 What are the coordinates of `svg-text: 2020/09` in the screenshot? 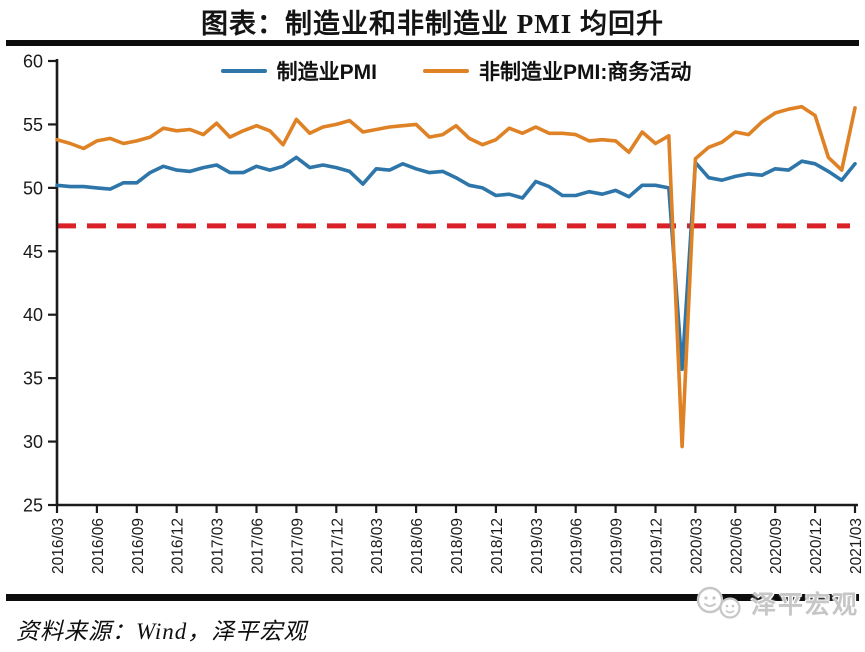 It's located at (776, 546).